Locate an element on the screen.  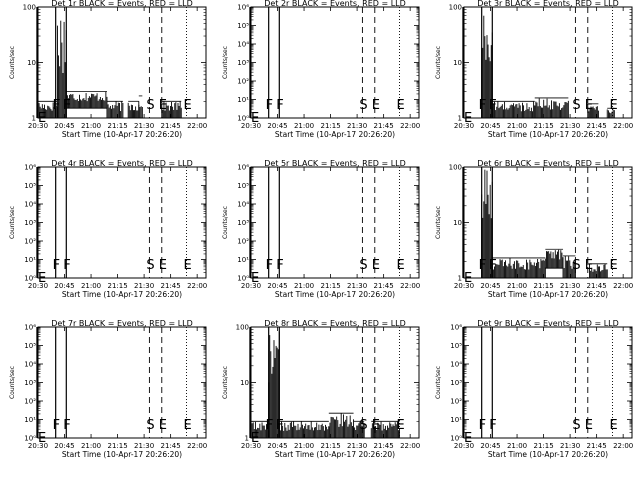
y-tick-label: 1 is located at coordinates (460, 279).